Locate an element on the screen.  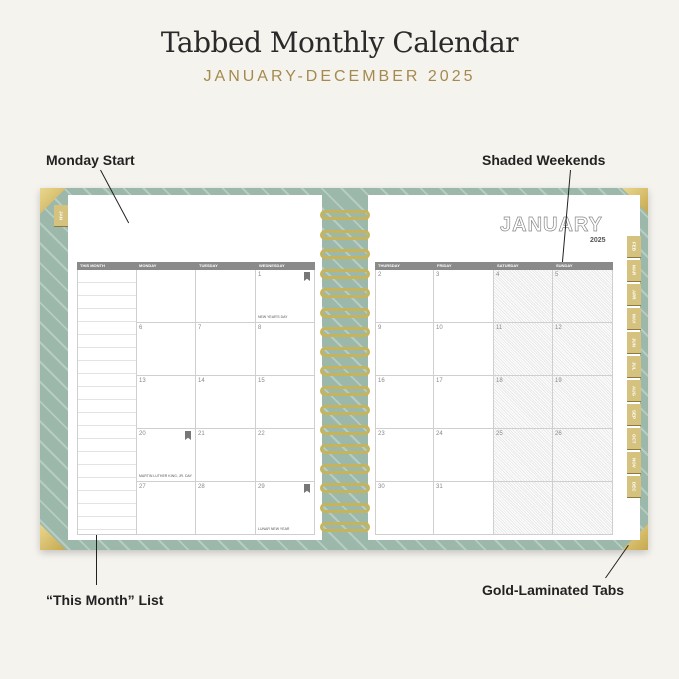
tab-jul: JUL is located at coordinates (634, 367).